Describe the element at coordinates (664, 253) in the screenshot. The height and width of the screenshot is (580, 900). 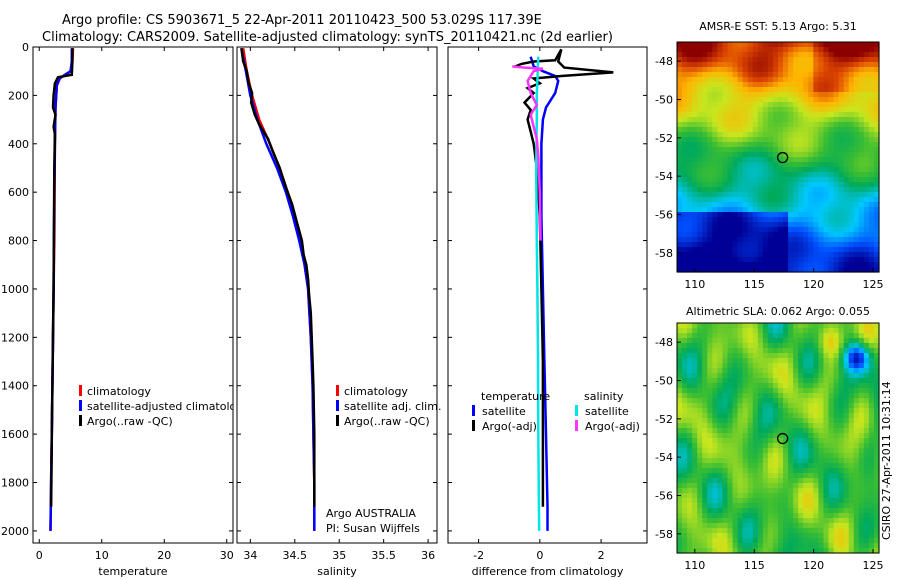
I see `map-y-tick-label: -58` at that location.